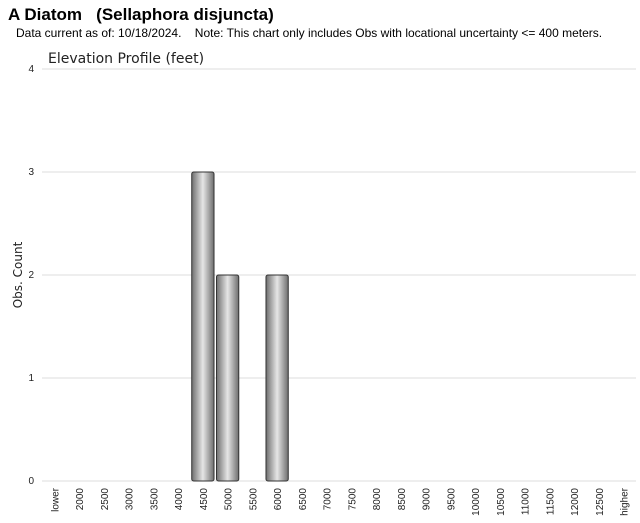 This screenshot has width=640, height=523. Describe the element at coordinates (130, 499) in the screenshot. I see `x-tick-label: 3000` at that location.